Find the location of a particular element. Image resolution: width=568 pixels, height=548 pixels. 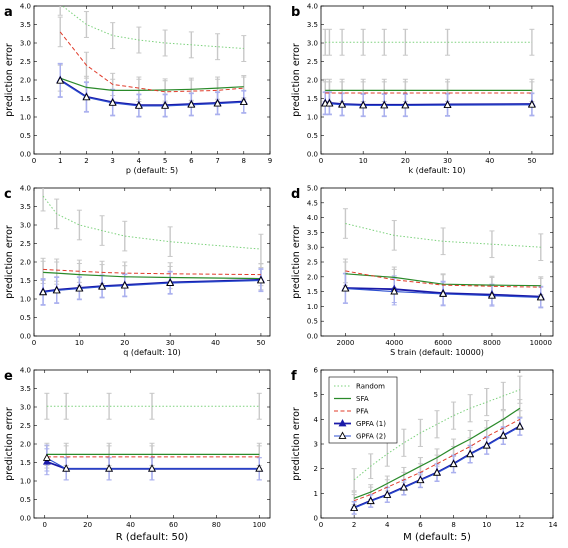

random-error-bars is located at coordinates (152, 226).